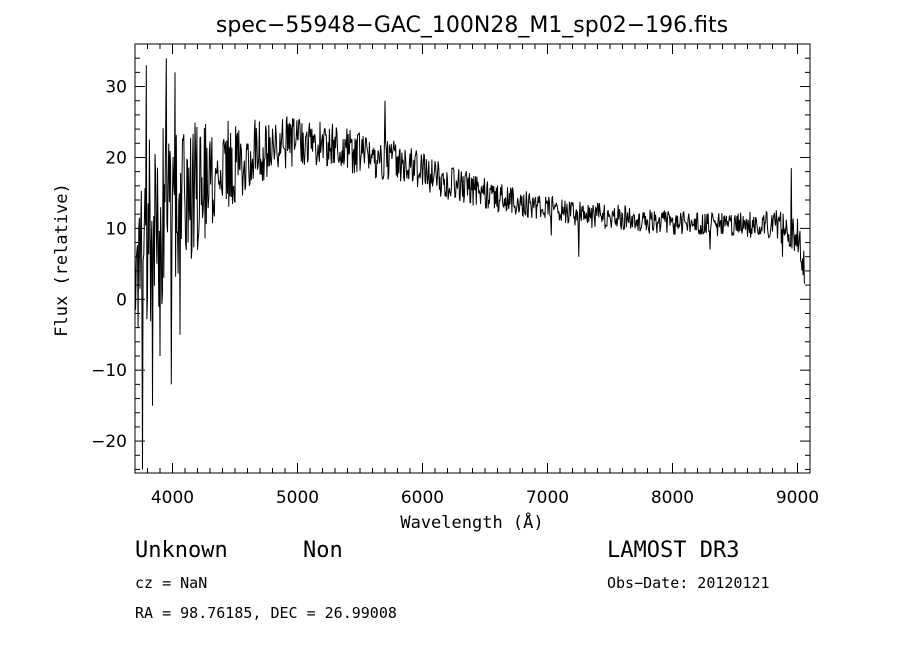 This screenshot has width=900, height=649. What do you see at coordinates (121, 300) in the screenshot?
I see `y-tick-label: 0` at bounding box center [121, 300].